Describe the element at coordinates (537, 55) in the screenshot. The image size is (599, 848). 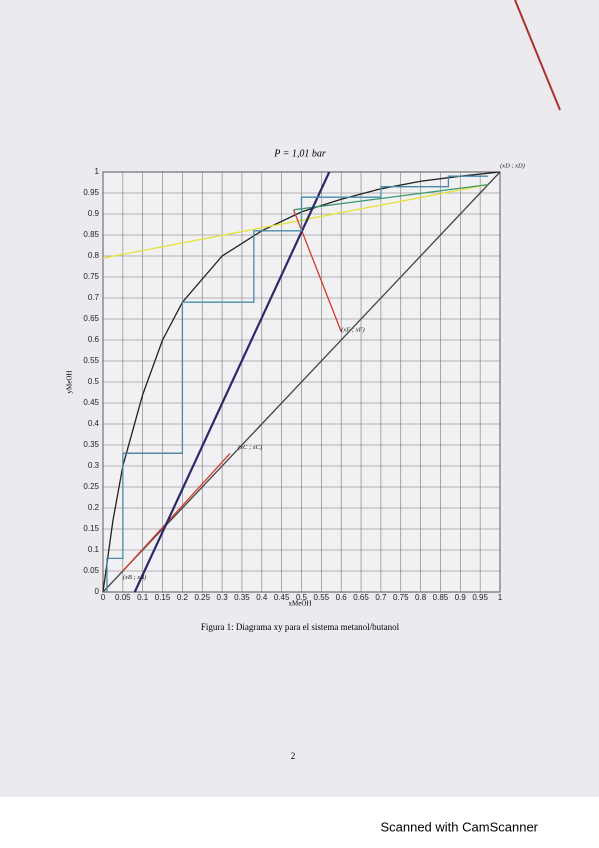
I see `page-edge` at that location.